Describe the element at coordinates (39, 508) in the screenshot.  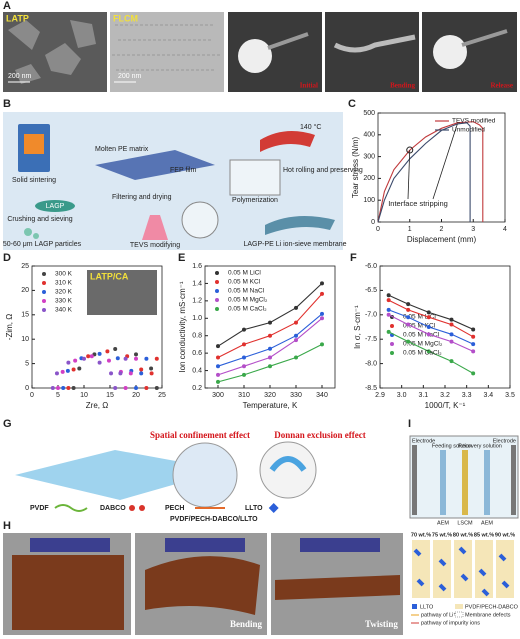
I see `legend-label: PVDF` at that location.